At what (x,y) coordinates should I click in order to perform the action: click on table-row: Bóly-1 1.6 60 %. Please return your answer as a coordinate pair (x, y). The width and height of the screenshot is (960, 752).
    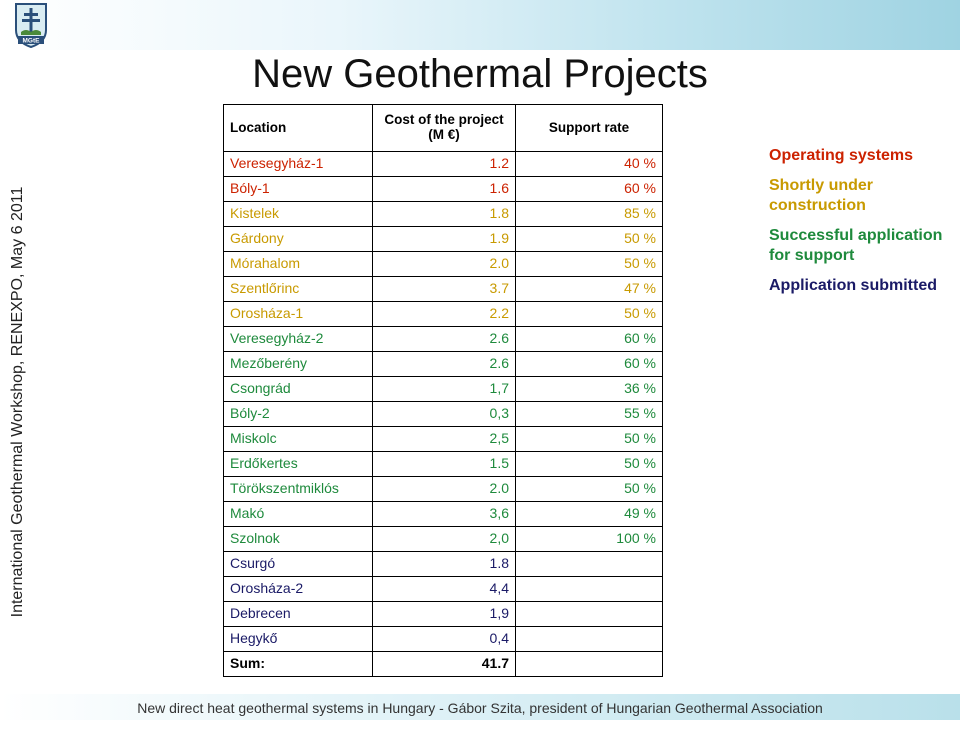
    Looking at the image, I should click on (443, 189).